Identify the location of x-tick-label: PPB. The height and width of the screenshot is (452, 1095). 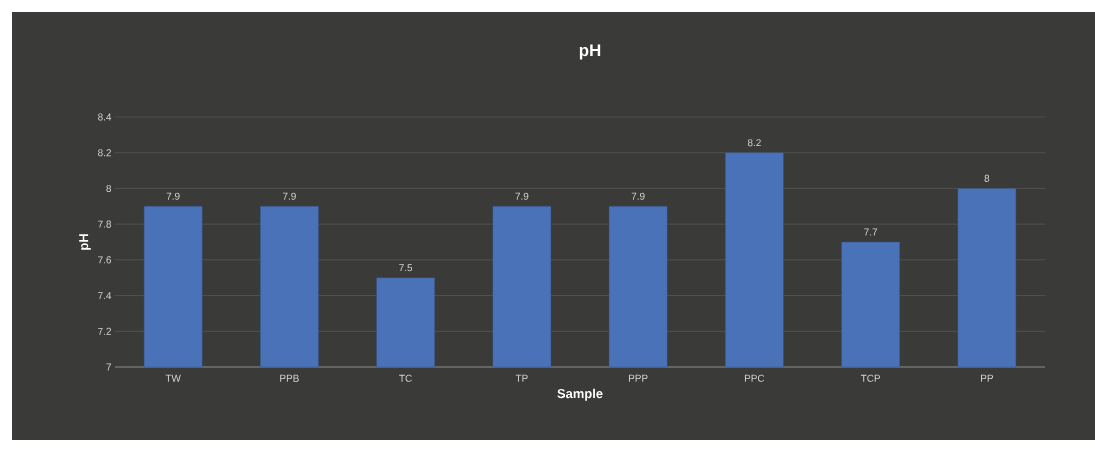
(289, 378).